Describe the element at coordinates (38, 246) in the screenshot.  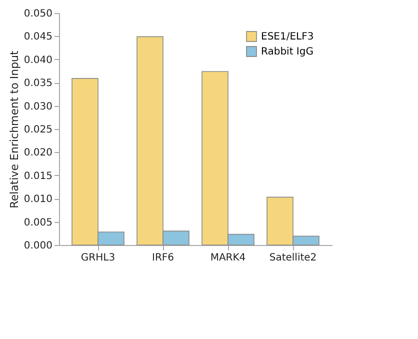
I see `y-tick-label: 0.000` at that location.